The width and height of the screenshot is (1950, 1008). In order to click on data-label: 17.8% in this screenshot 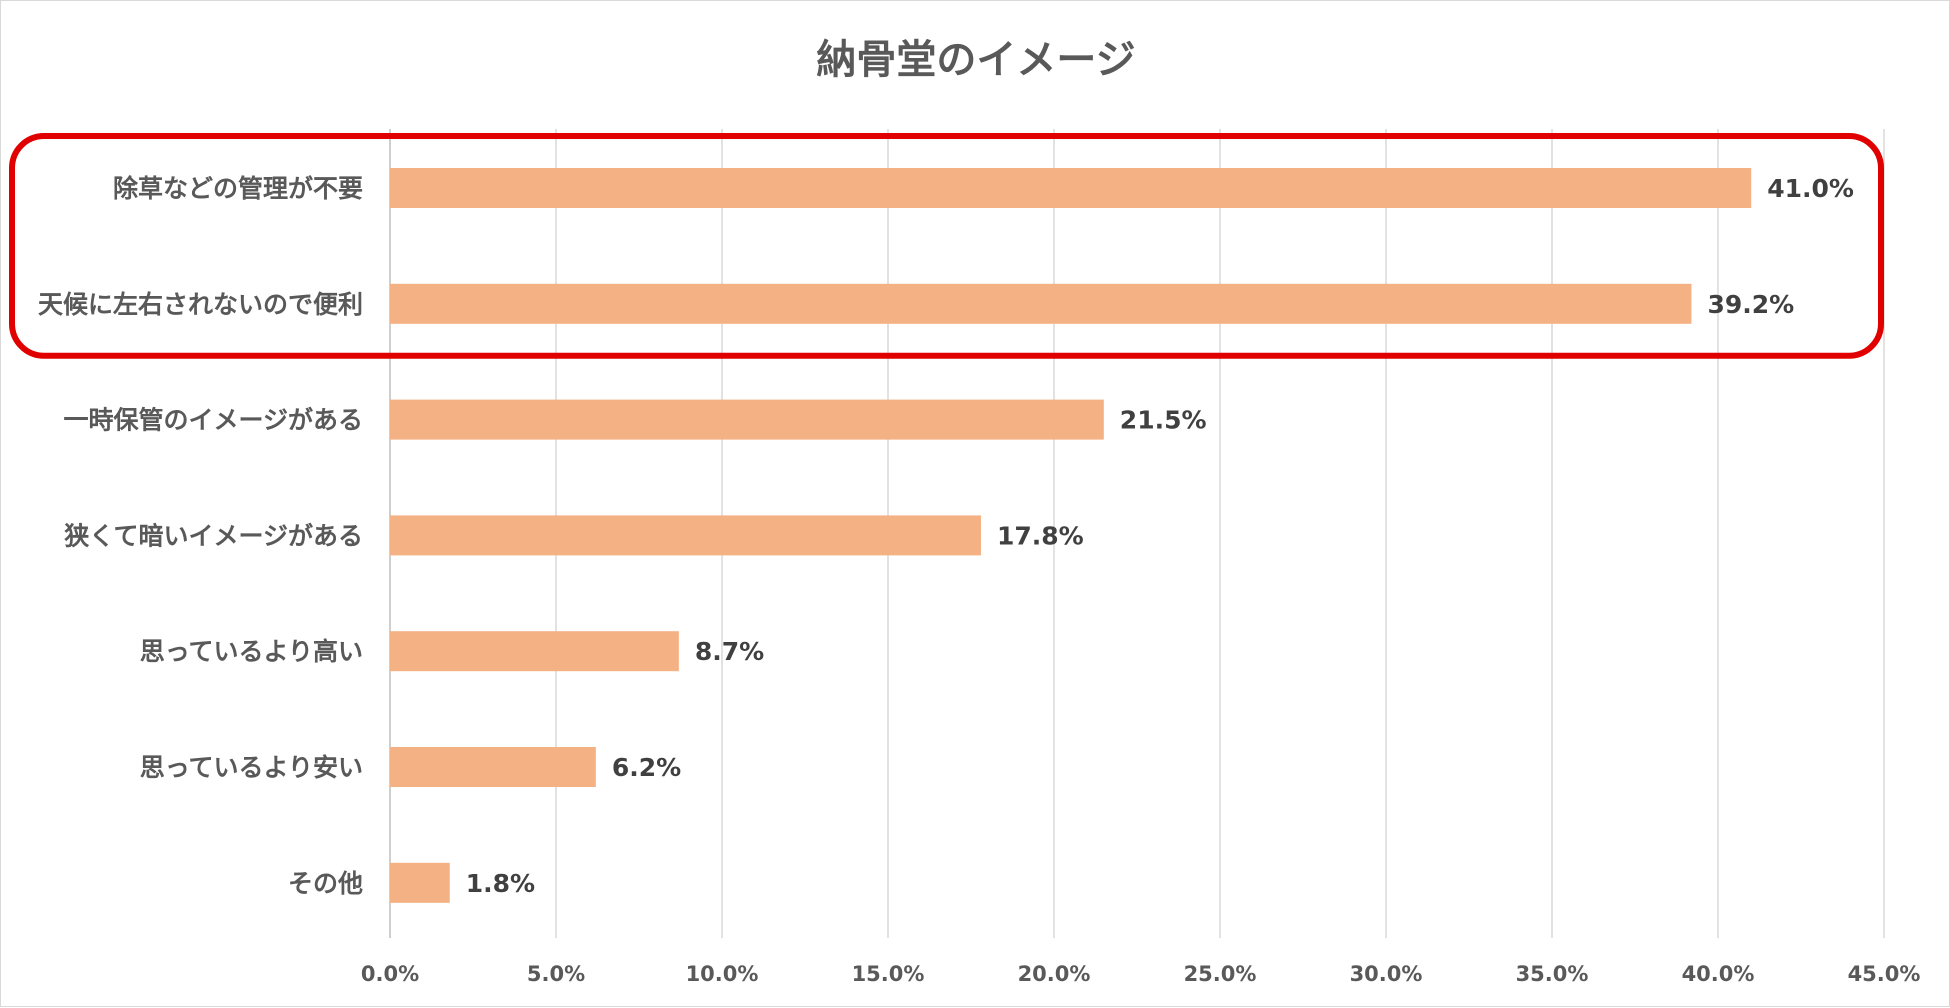, I will do `click(1040, 535)`.